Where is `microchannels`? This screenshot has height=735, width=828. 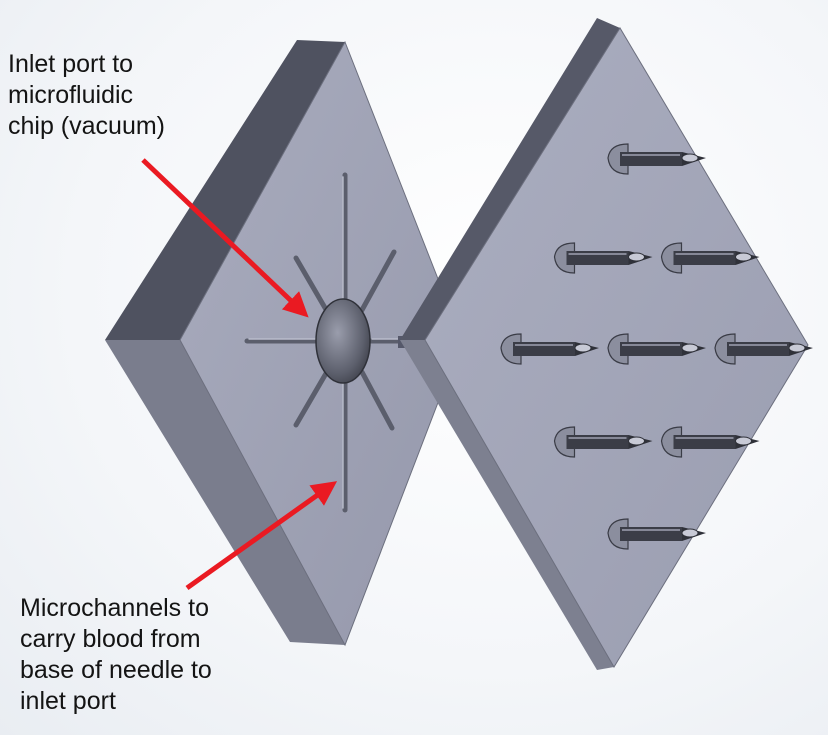
microchannels is located at coordinates (329, 342).